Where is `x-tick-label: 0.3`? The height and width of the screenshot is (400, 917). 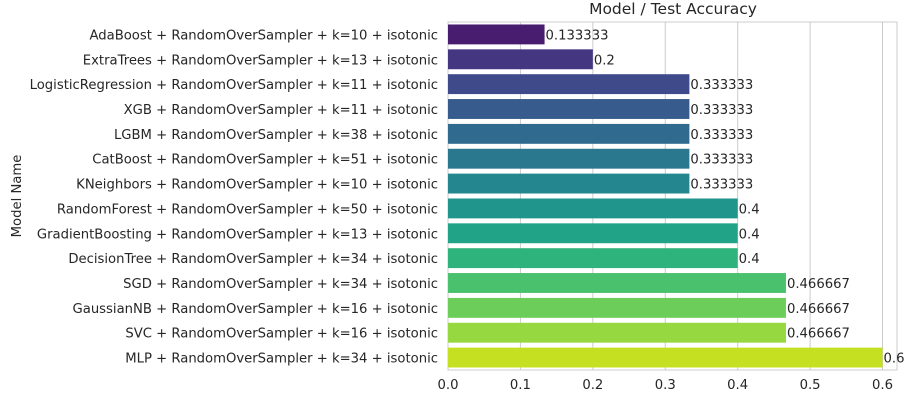 x-tick-label: 0.3 is located at coordinates (665, 385).